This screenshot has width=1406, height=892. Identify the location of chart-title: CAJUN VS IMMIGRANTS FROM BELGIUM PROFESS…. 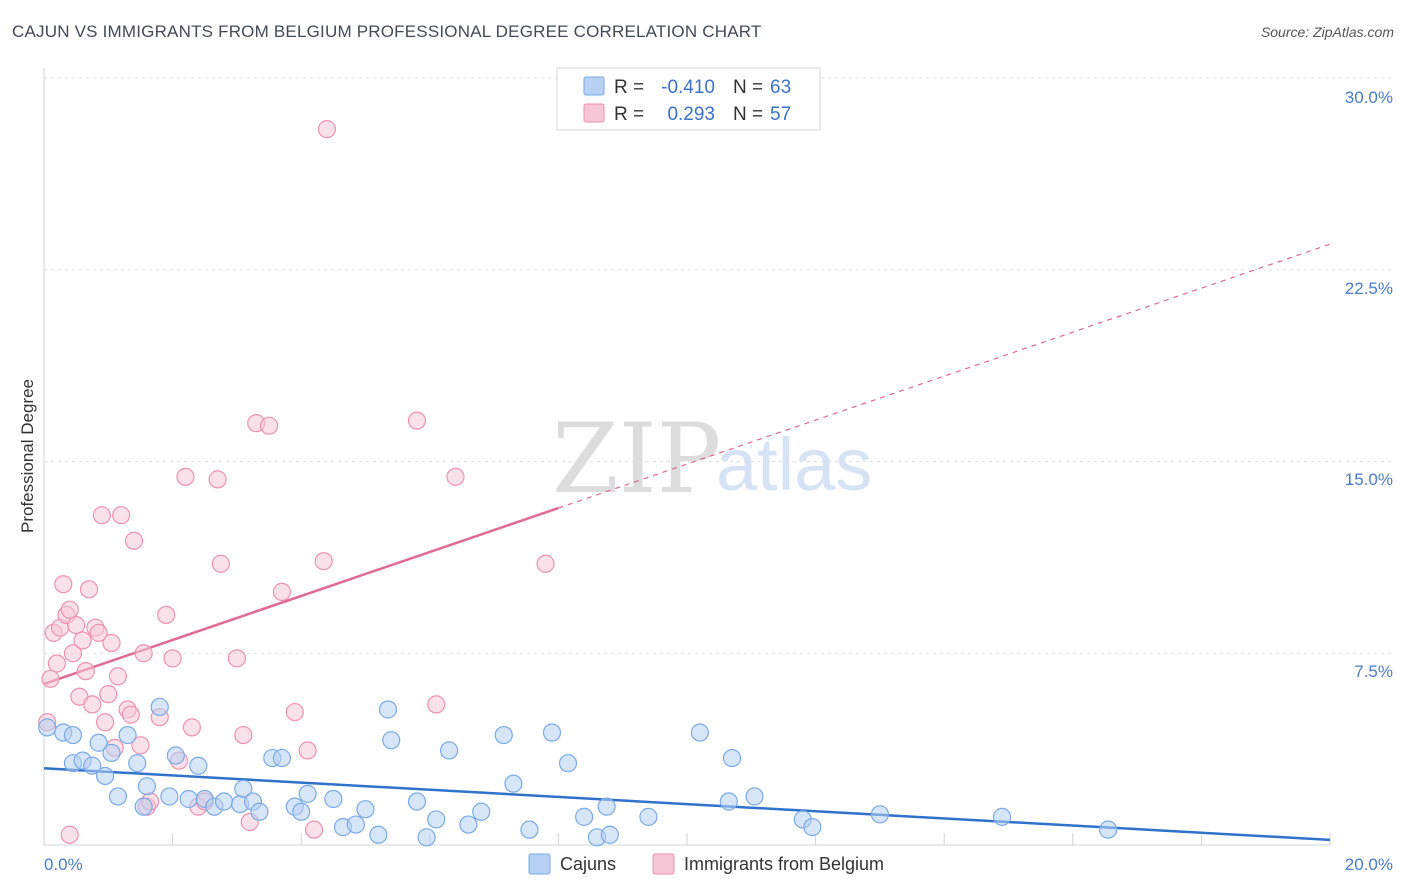
(387, 31).